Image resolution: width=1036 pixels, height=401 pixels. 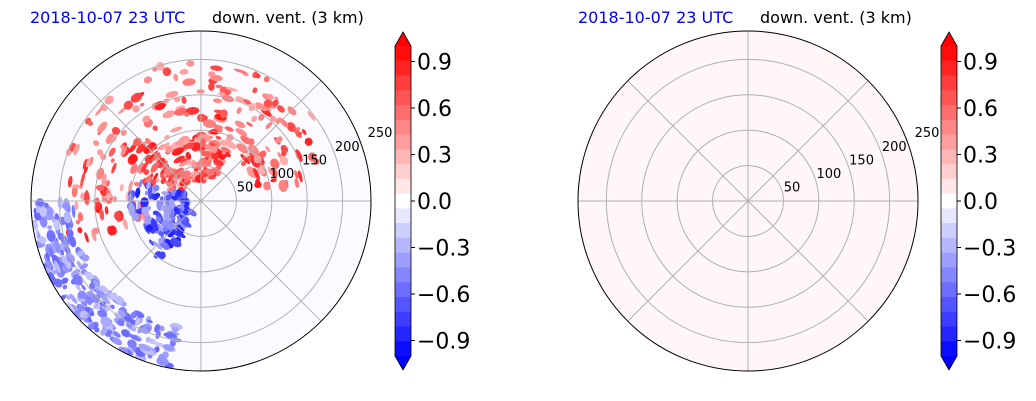 I want to click on colorbar-extend-bottom, so click(x=949, y=363).